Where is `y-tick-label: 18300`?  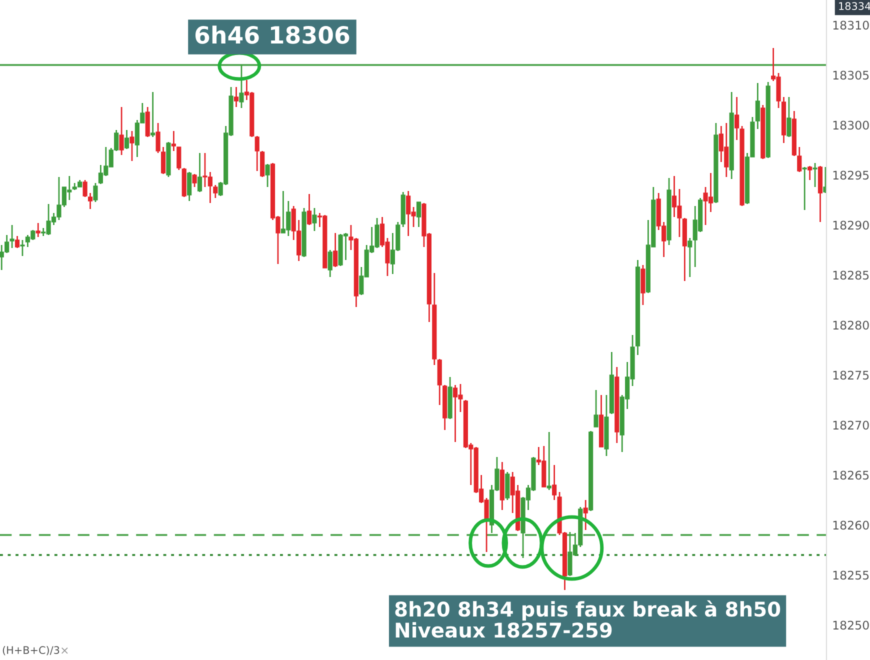
y-tick-label: 18300 is located at coordinates (851, 125).